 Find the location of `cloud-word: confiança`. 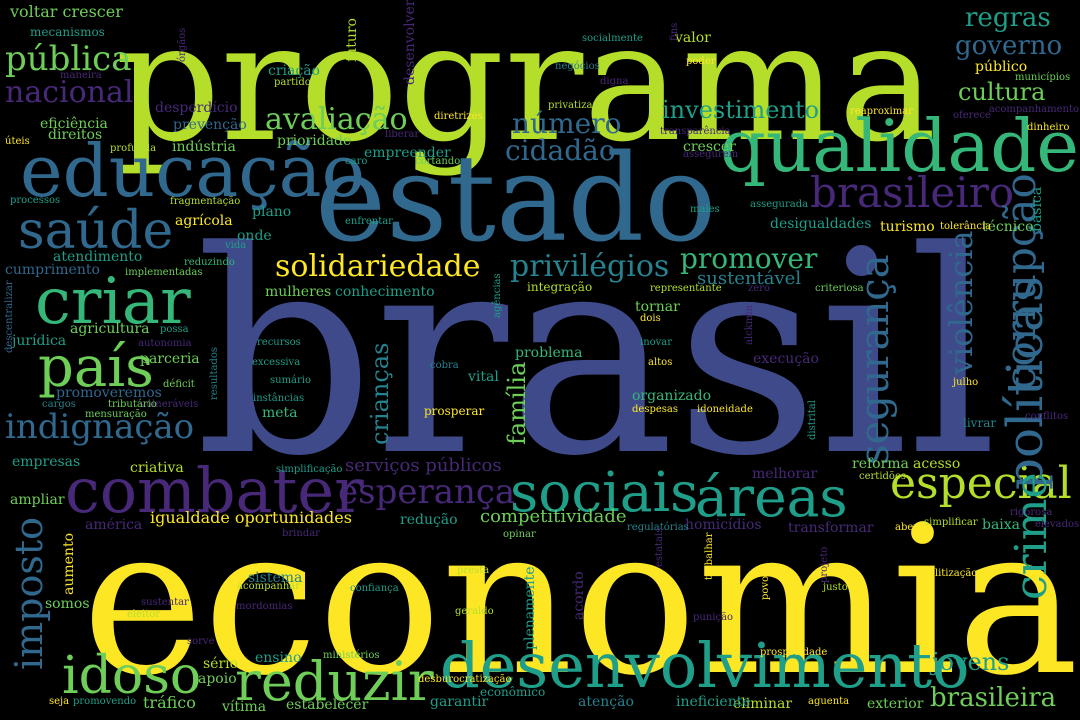

cloud-word: confiança is located at coordinates (374, 588).